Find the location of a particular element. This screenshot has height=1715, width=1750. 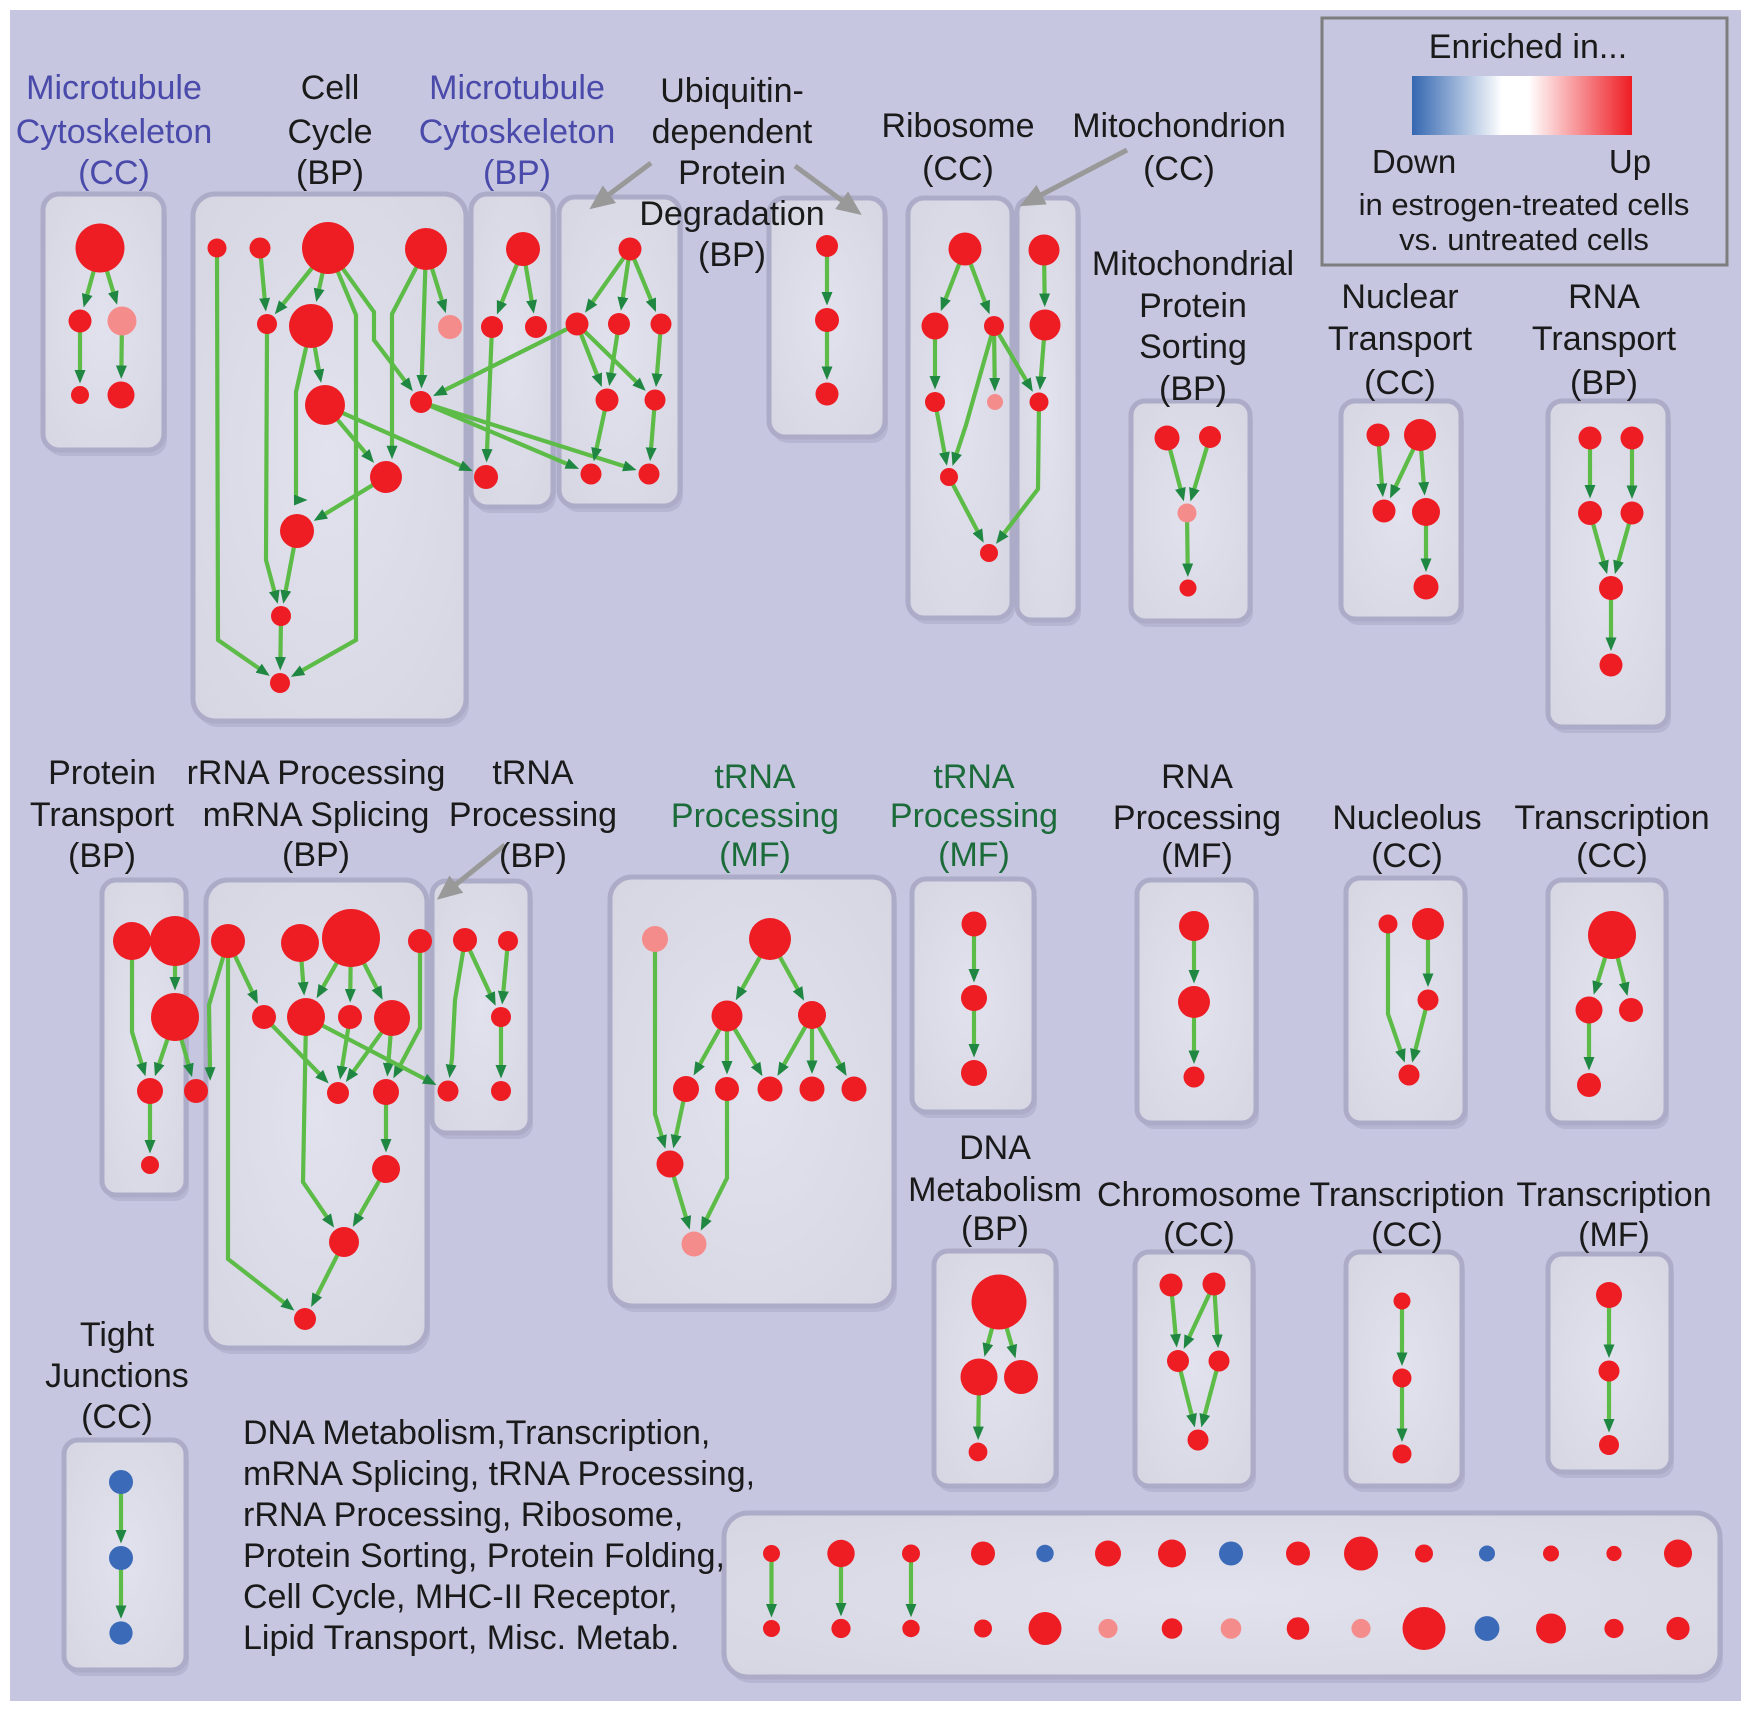

svg-text: mRNA Splicing is located at coordinates (316, 815).